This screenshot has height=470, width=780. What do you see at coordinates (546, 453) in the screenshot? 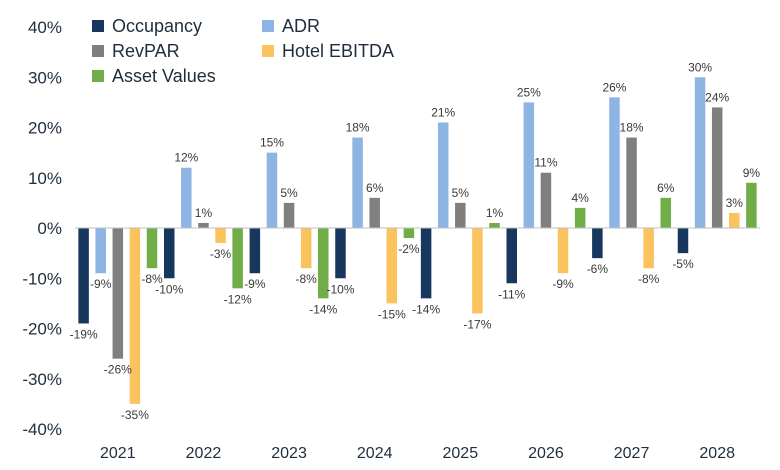
I see `x-tick-label: 2026` at bounding box center [546, 453].